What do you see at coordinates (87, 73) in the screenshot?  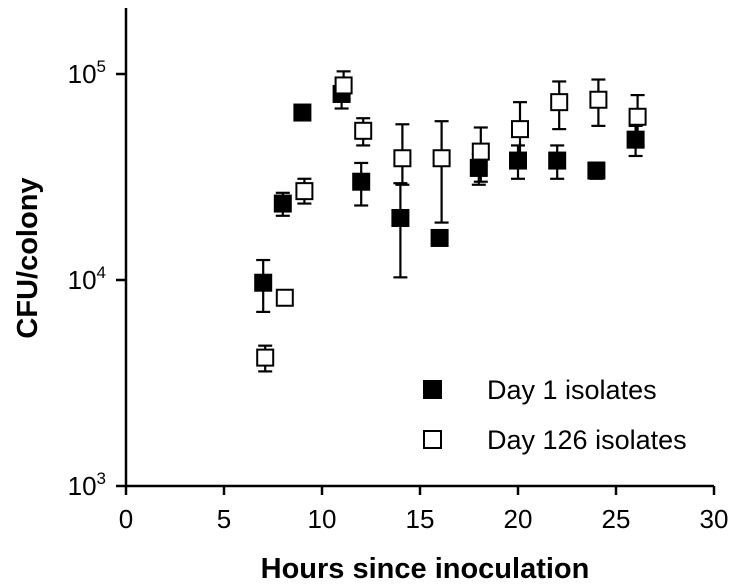 I see `y-tick-label: 10⁵` at bounding box center [87, 73].